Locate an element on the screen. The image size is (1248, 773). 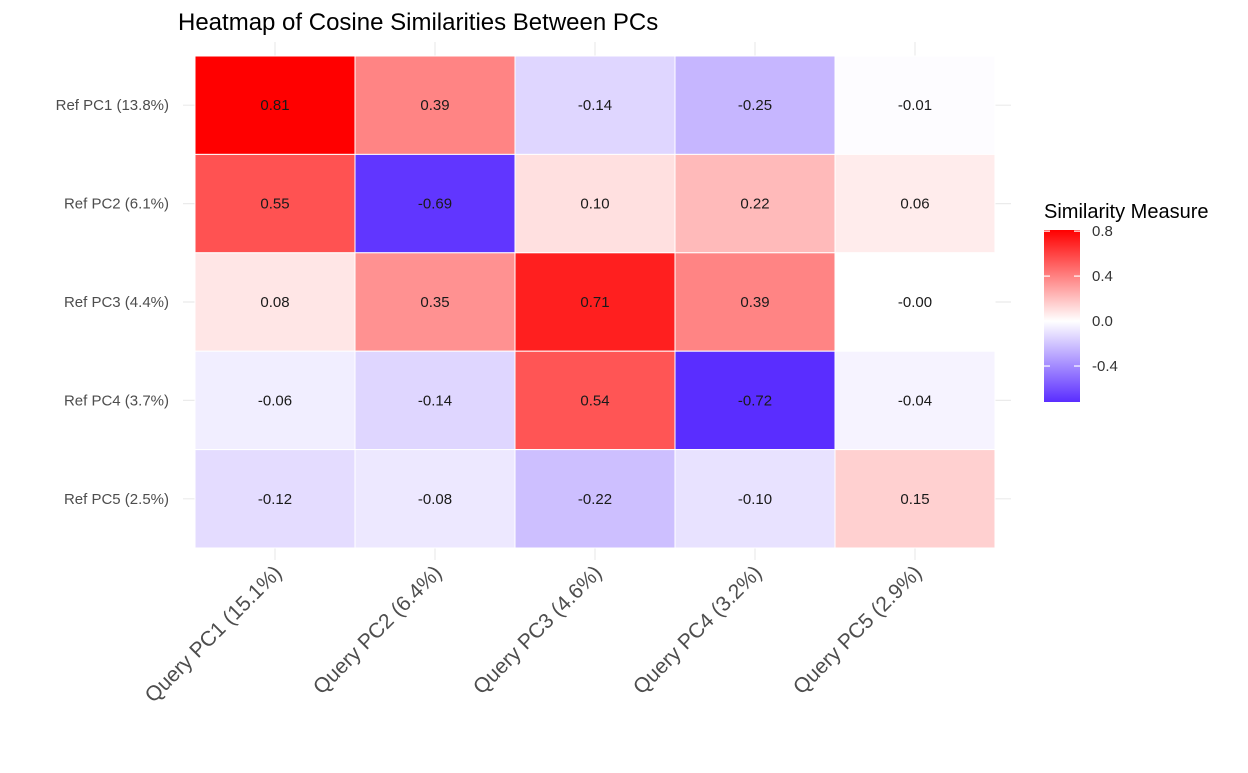
y-tick-label: Ref PC3 (4.4%) is located at coordinates (116, 302).